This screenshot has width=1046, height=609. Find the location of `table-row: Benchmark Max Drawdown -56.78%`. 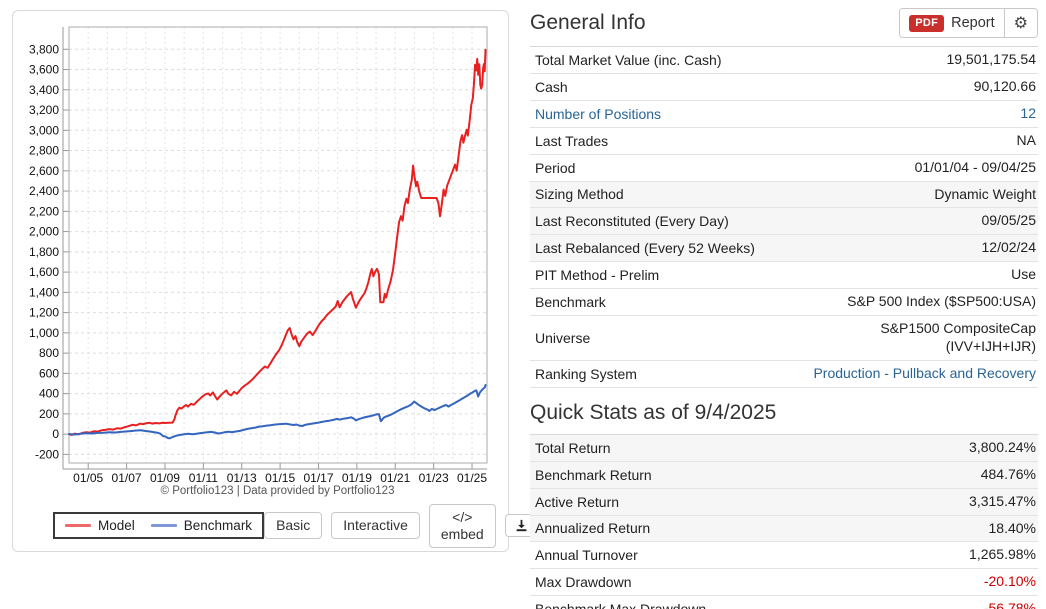

table-row: Benchmark Max Drawdown -56.78% is located at coordinates (784, 602).